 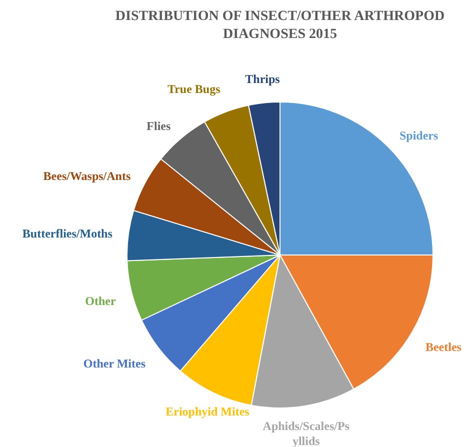 What do you see at coordinates (67, 233) in the screenshot?
I see `slice-label: Butterflies/Moths` at bounding box center [67, 233].